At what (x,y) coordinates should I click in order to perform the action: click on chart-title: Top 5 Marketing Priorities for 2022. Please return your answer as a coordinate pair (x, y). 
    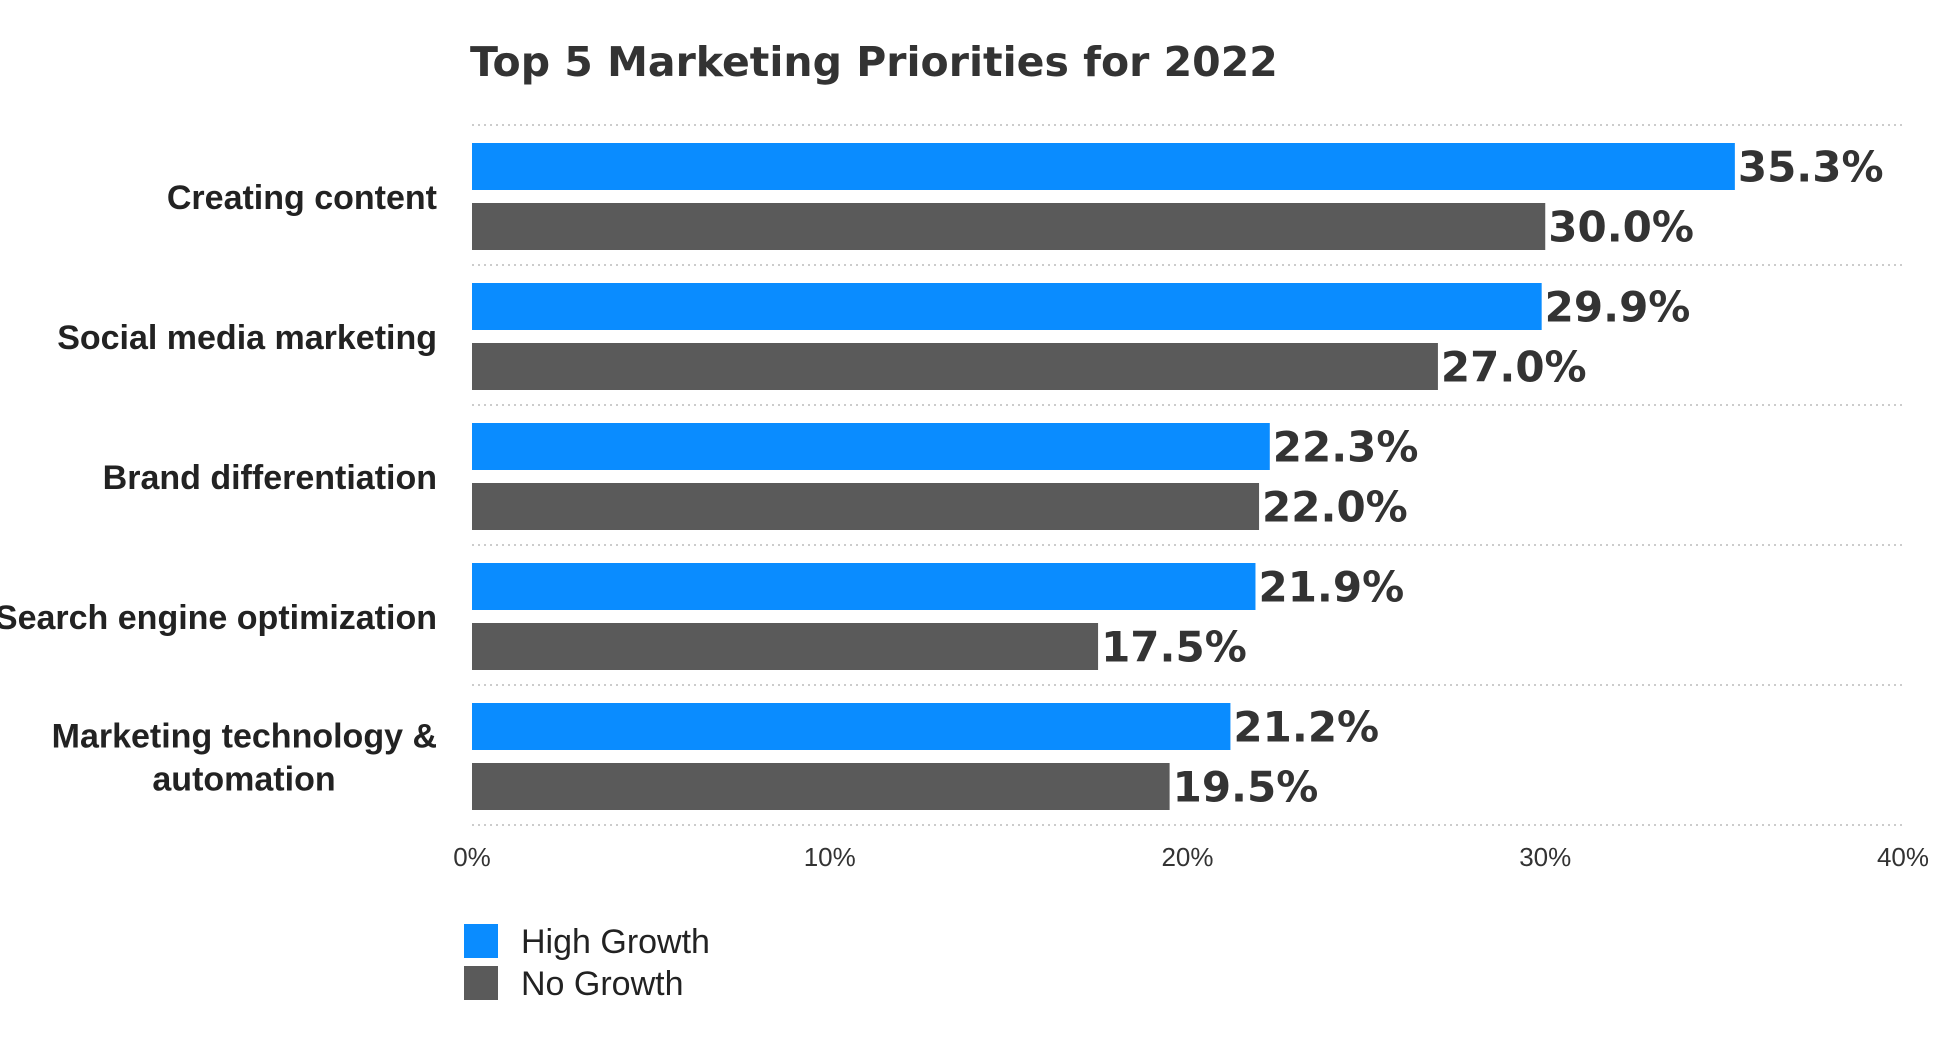
    Looking at the image, I should click on (874, 62).